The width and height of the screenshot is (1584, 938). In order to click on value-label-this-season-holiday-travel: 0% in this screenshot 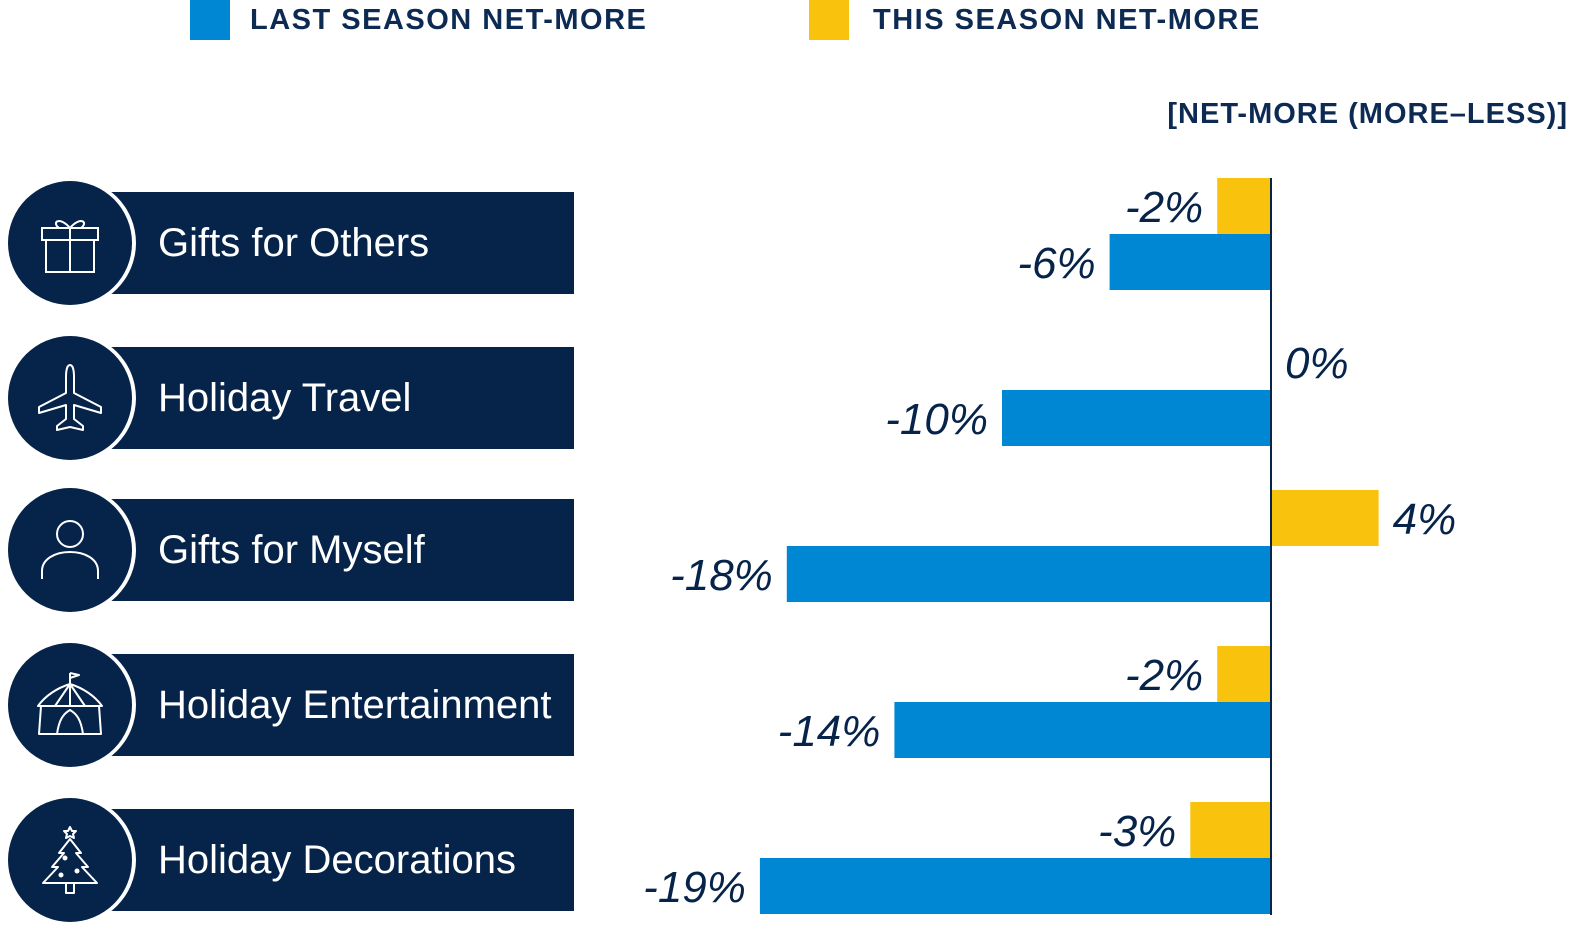, I will do `click(1317, 363)`.